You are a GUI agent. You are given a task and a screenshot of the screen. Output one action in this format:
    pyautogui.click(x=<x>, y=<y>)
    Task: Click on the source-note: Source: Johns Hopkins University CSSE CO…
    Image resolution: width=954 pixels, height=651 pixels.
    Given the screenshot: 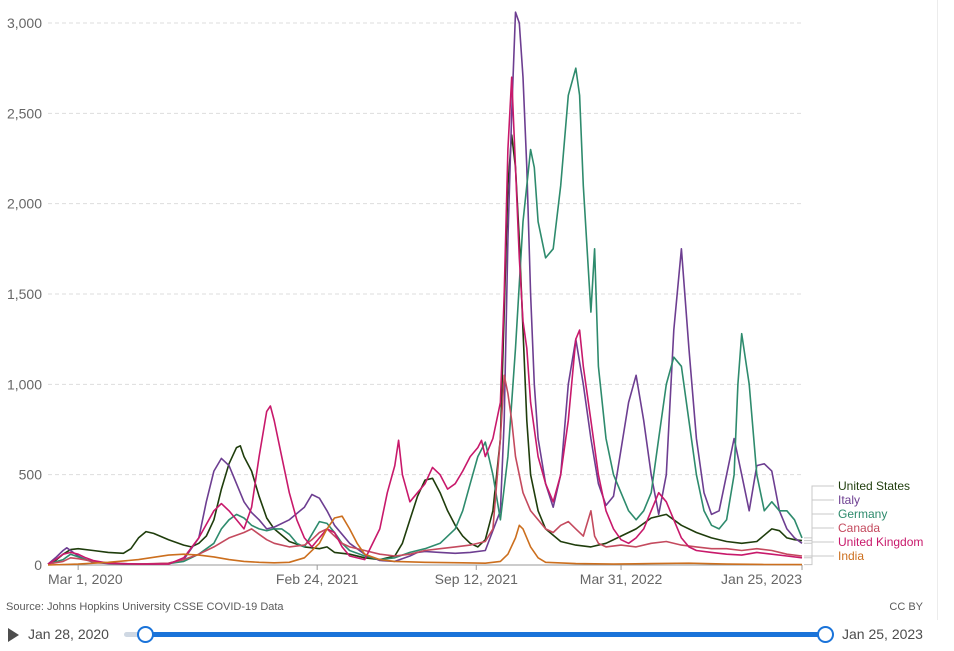 What is the action you would take?
    pyautogui.click(x=145, y=607)
    